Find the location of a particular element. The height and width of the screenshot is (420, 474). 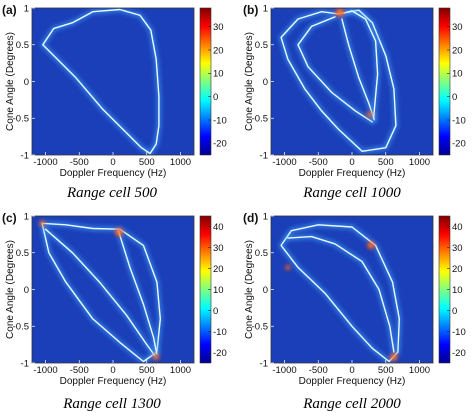

colorbar is located at coordinates (444, 81).